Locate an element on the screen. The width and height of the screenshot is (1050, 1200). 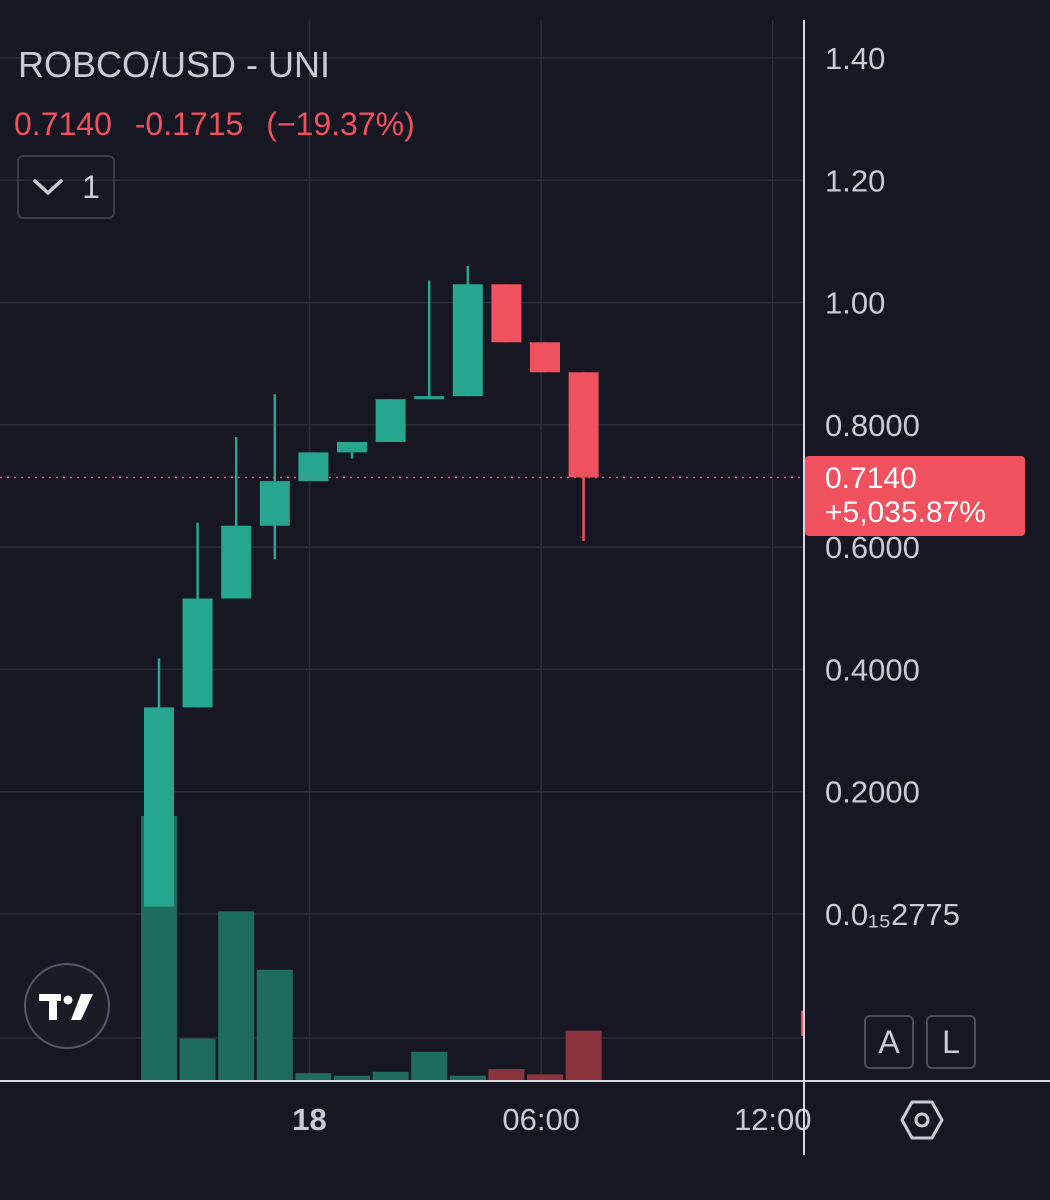
last-price: 0.7140 is located at coordinates (63, 124).